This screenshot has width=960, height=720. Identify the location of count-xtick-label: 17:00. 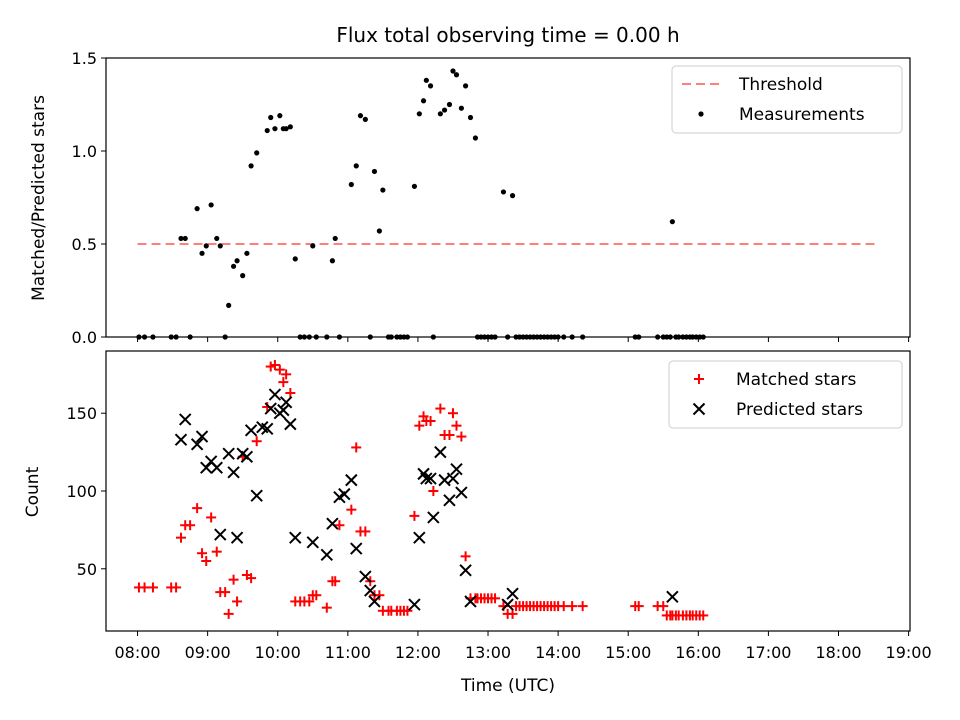
(768, 652).